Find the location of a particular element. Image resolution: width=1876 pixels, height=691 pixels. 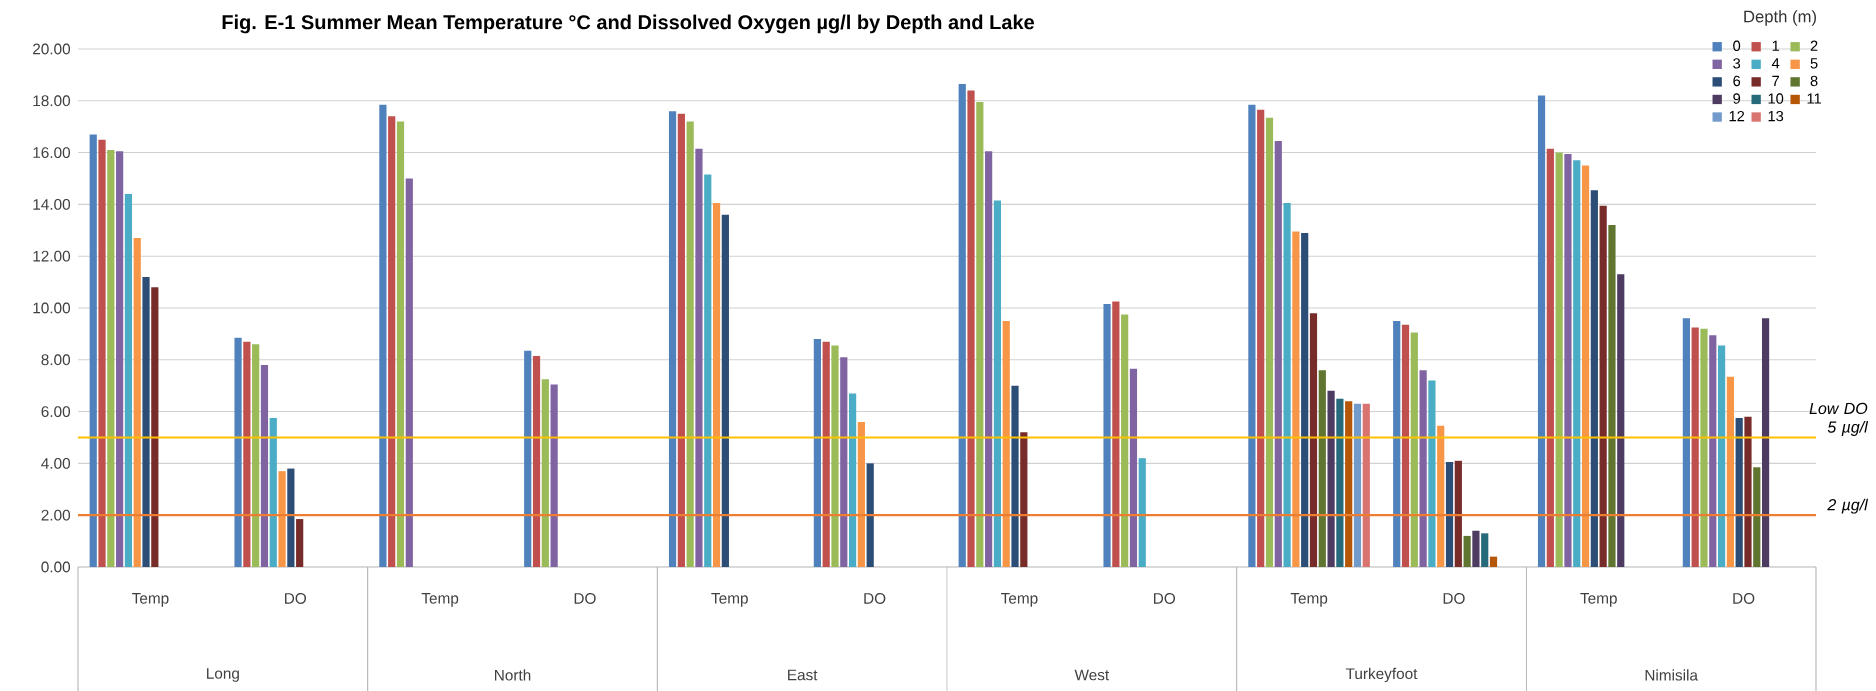

ref-line-label: 2 µg/l is located at coordinates (1848, 506).